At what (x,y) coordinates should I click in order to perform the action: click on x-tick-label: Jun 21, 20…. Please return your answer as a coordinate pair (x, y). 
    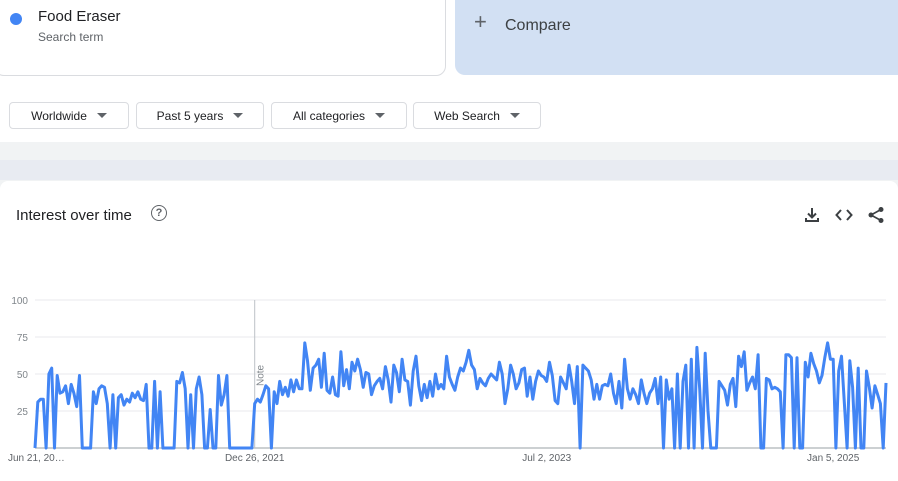
    Looking at the image, I should click on (36, 458).